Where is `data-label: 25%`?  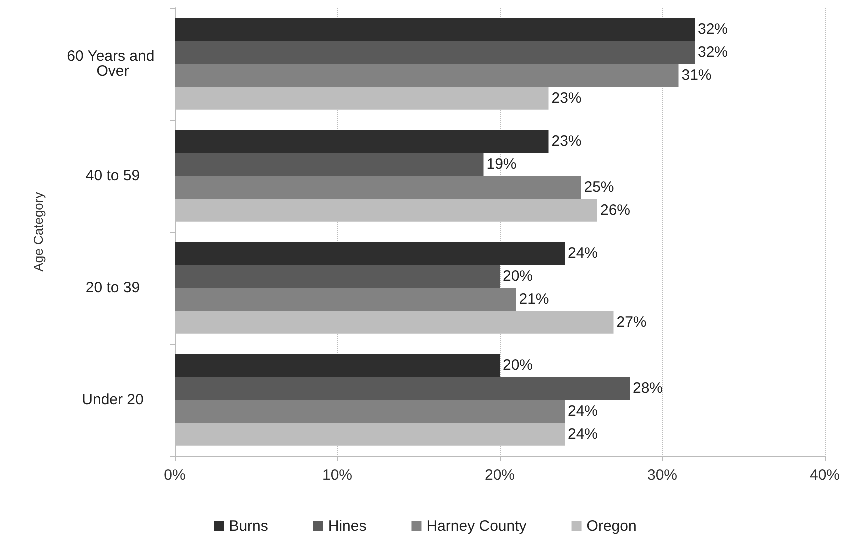
data-label: 25% is located at coordinates (599, 187).